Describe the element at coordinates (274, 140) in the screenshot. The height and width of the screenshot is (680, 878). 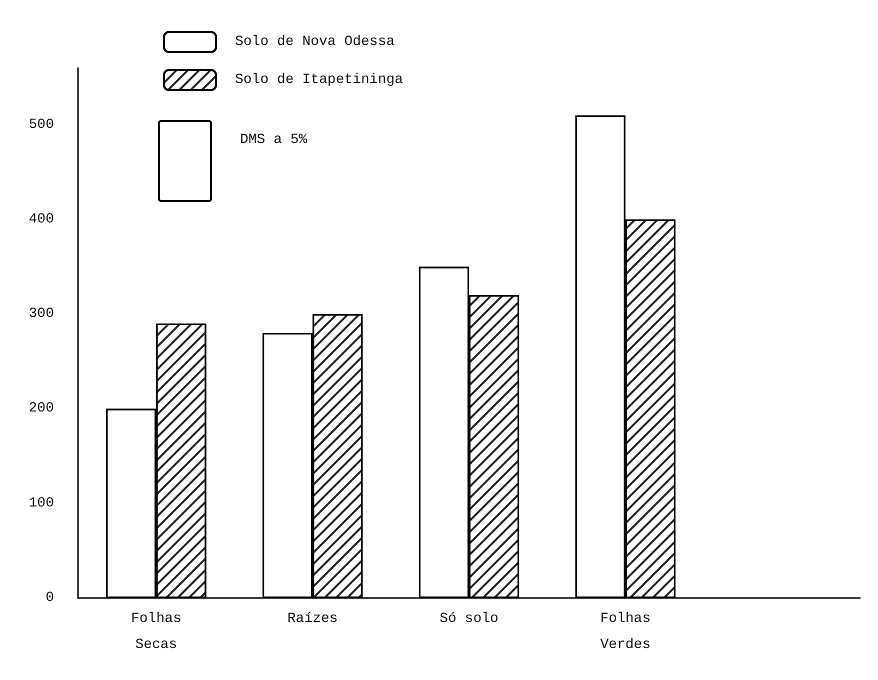
I see `annotation: DMS a 5%` at that location.